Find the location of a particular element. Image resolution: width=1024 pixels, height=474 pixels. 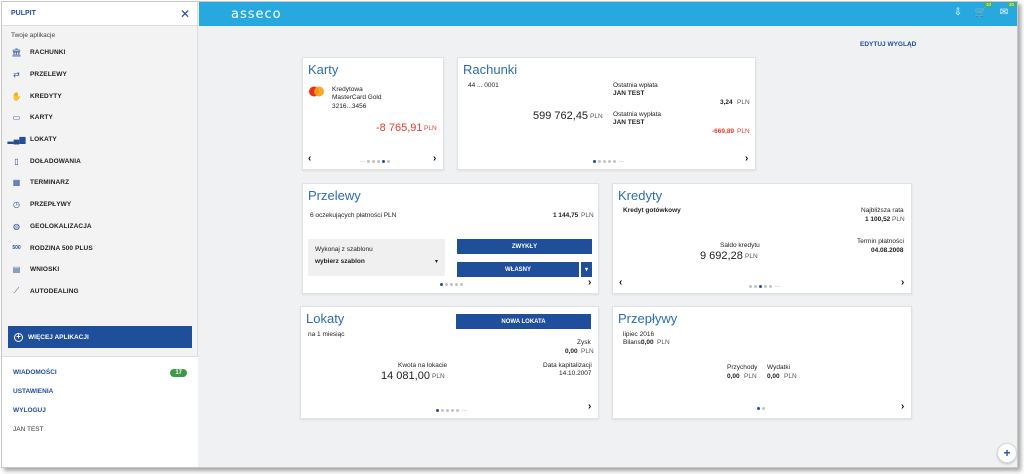

sidebar-item-przeplywy: ◷ PRZEPŁYWY is located at coordinates (99, 205).